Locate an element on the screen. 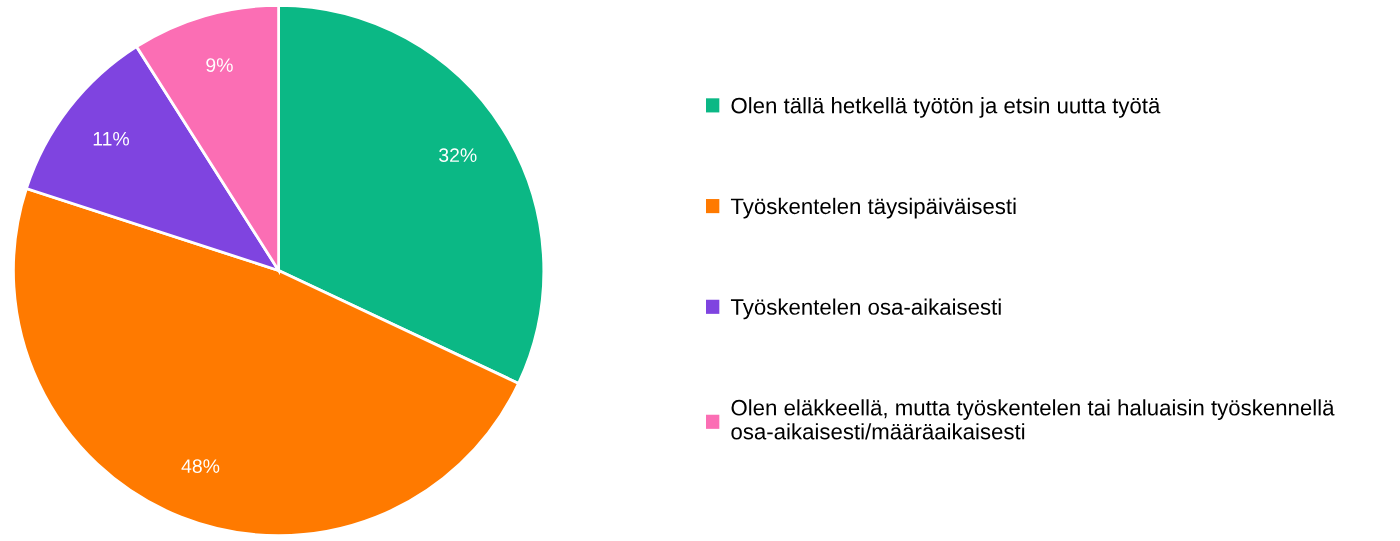 This screenshot has width=1400, height=541. data-label: 32% is located at coordinates (458, 155).